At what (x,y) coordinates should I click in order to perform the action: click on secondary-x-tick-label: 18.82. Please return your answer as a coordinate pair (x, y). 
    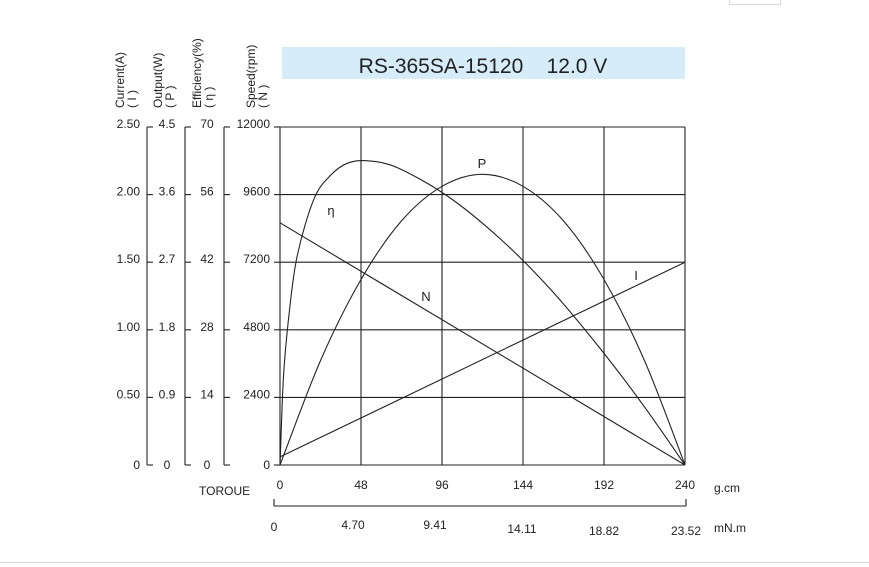
    Looking at the image, I should click on (604, 531).